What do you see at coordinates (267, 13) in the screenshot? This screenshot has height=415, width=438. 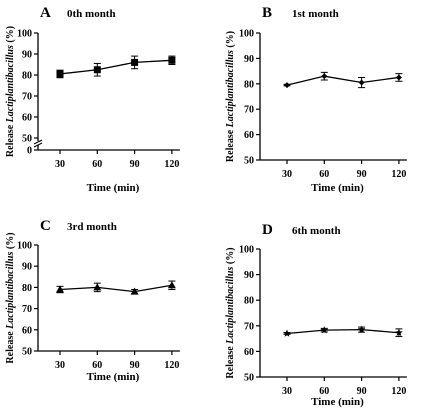 I see `panel-letter: B` at bounding box center [267, 13].